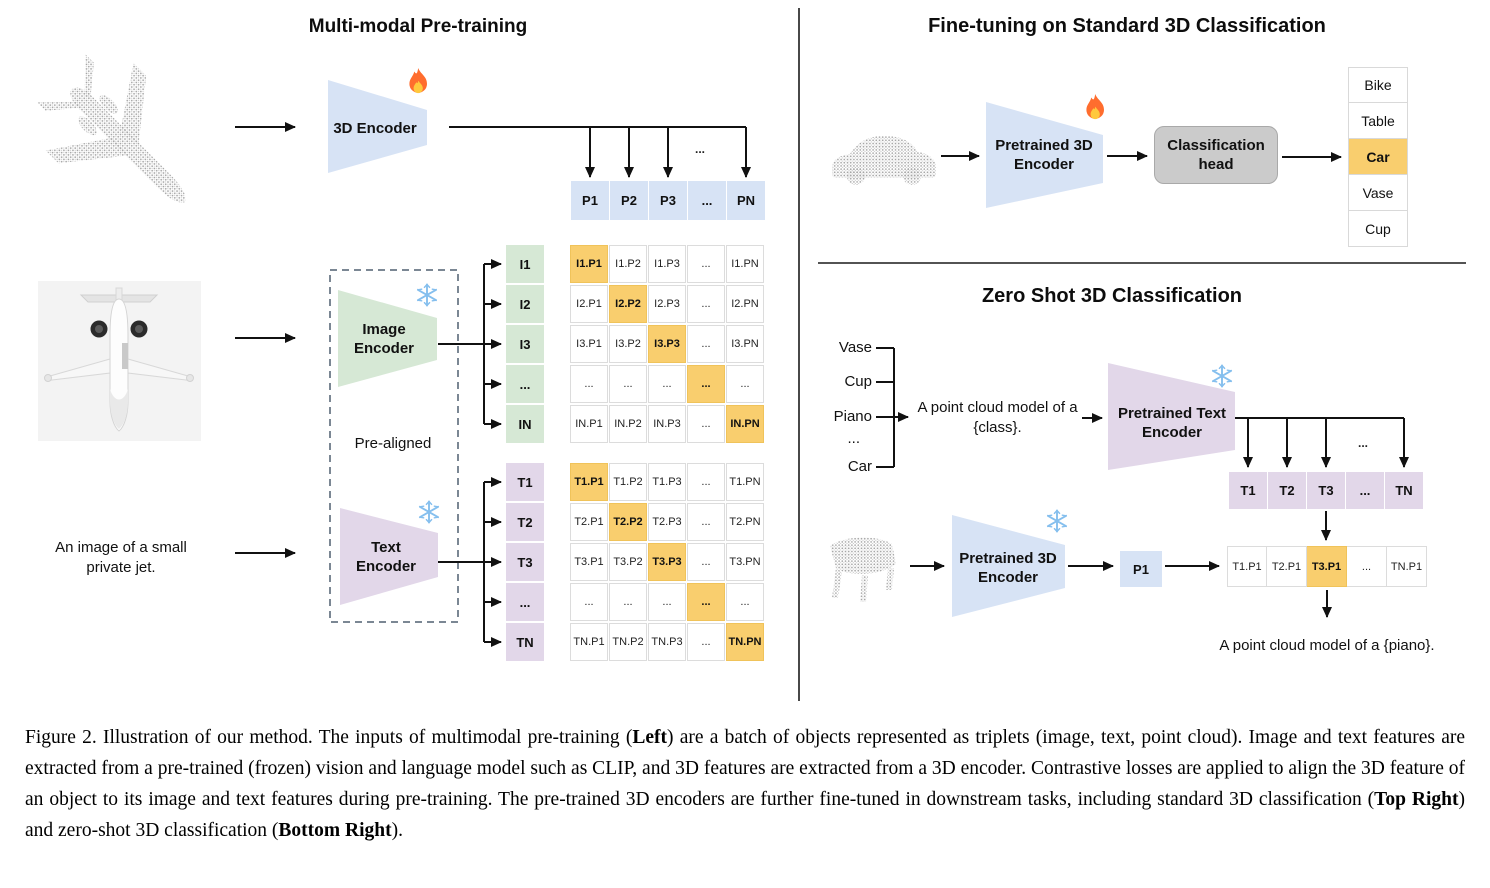  What do you see at coordinates (628, 304) in the screenshot?
I see `matrix-cell: I2.P2` at bounding box center [628, 304].